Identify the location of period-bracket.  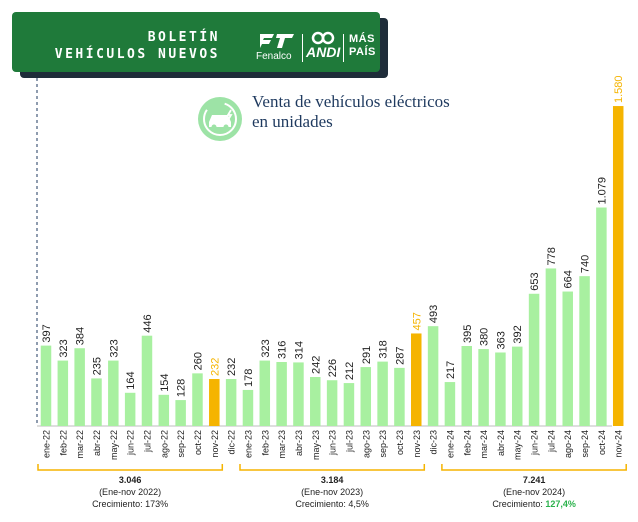
(332, 467).